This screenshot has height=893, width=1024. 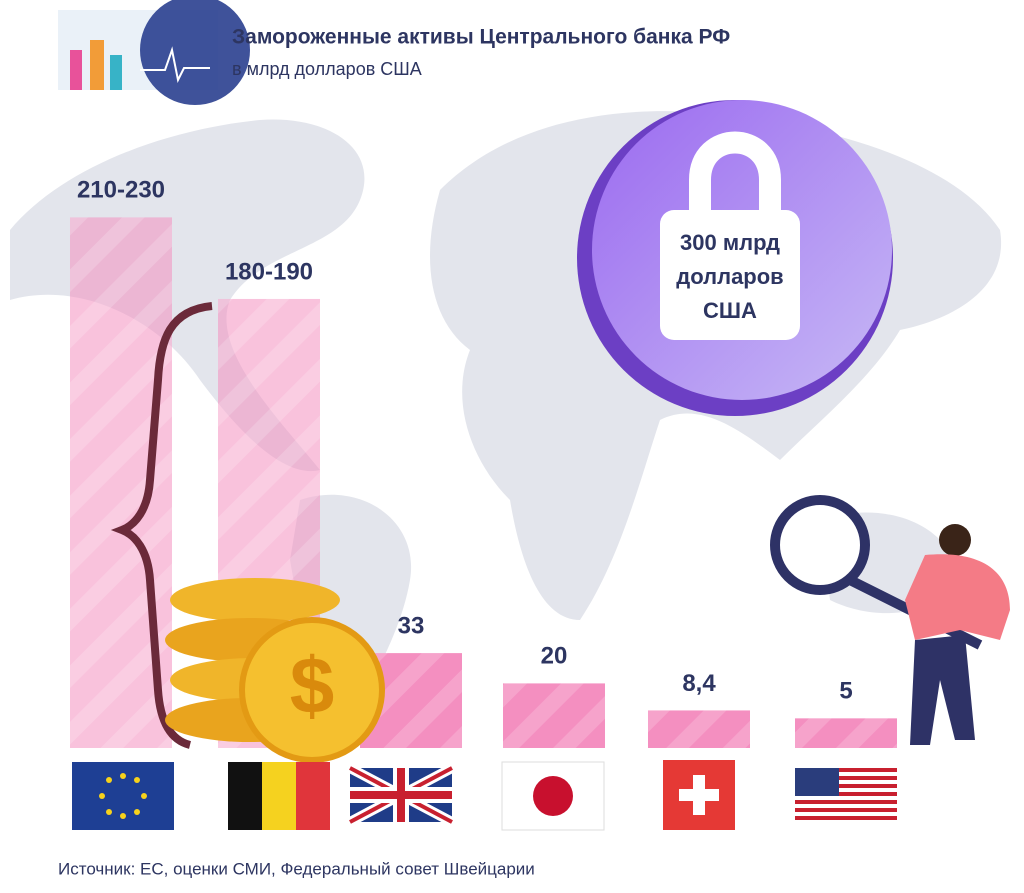 What do you see at coordinates (161, 525) in the screenshot?
I see `brace` at bounding box center [161, 525].